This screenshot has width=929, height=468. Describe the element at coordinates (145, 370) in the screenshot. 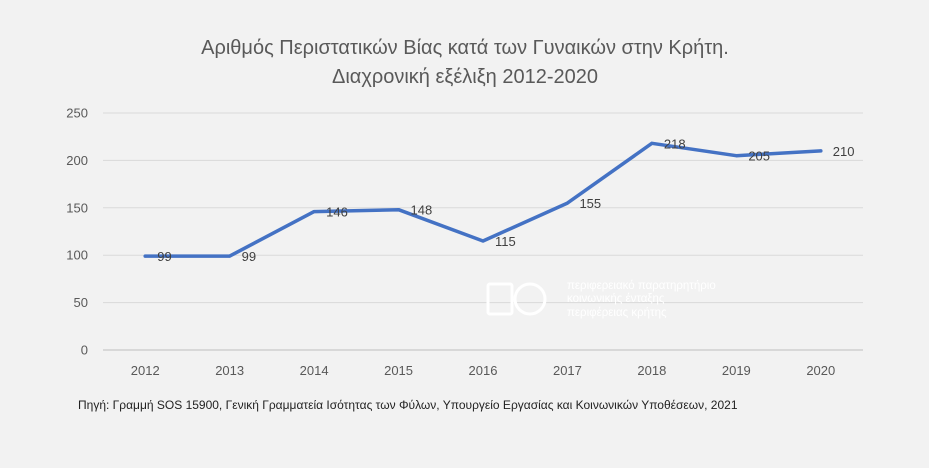

I see `x-tick-label: 2012` at that location.